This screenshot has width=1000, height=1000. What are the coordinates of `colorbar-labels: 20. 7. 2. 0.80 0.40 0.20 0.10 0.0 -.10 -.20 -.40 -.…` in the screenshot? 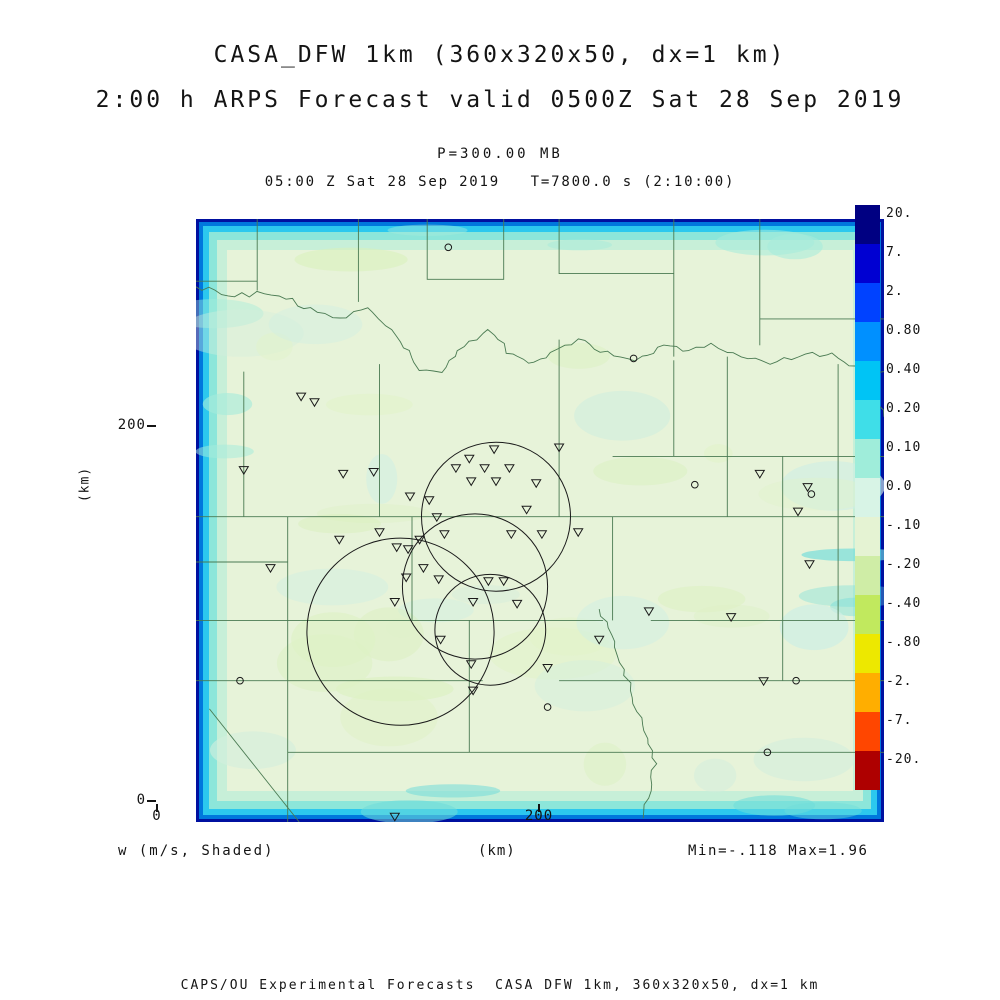 It's located at (915, 497).